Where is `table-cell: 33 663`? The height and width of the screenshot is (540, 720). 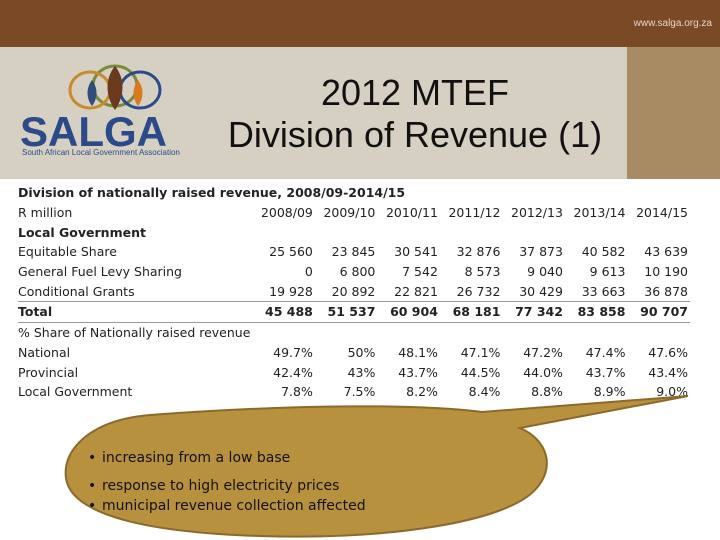 table-cell: 33 663 is located at coordinates (603, 291).